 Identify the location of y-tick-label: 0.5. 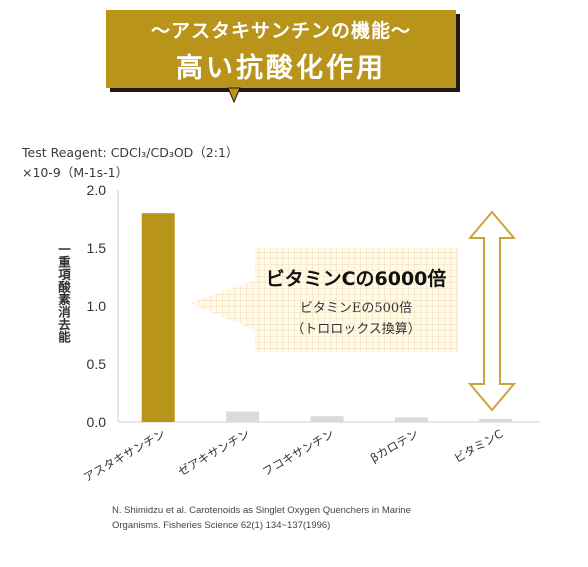
(97, 364).